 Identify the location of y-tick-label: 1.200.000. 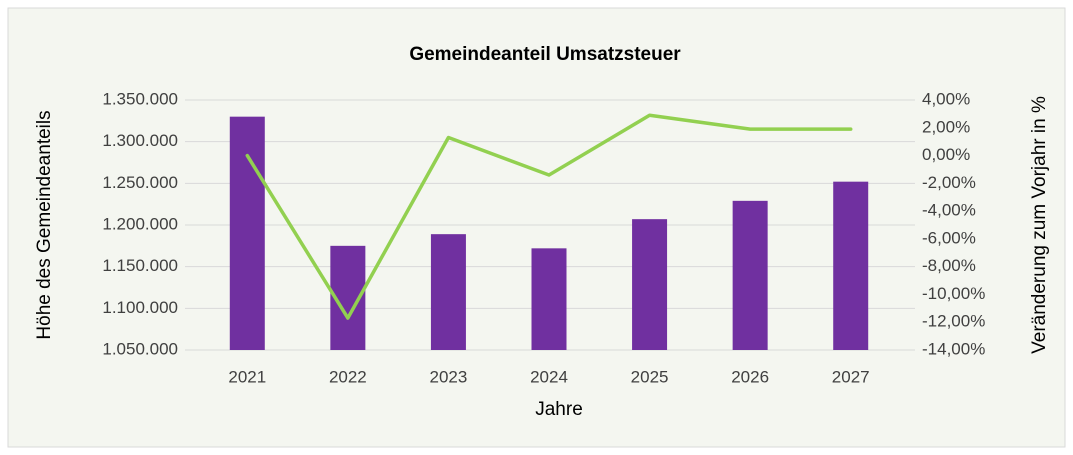
(140, 223).